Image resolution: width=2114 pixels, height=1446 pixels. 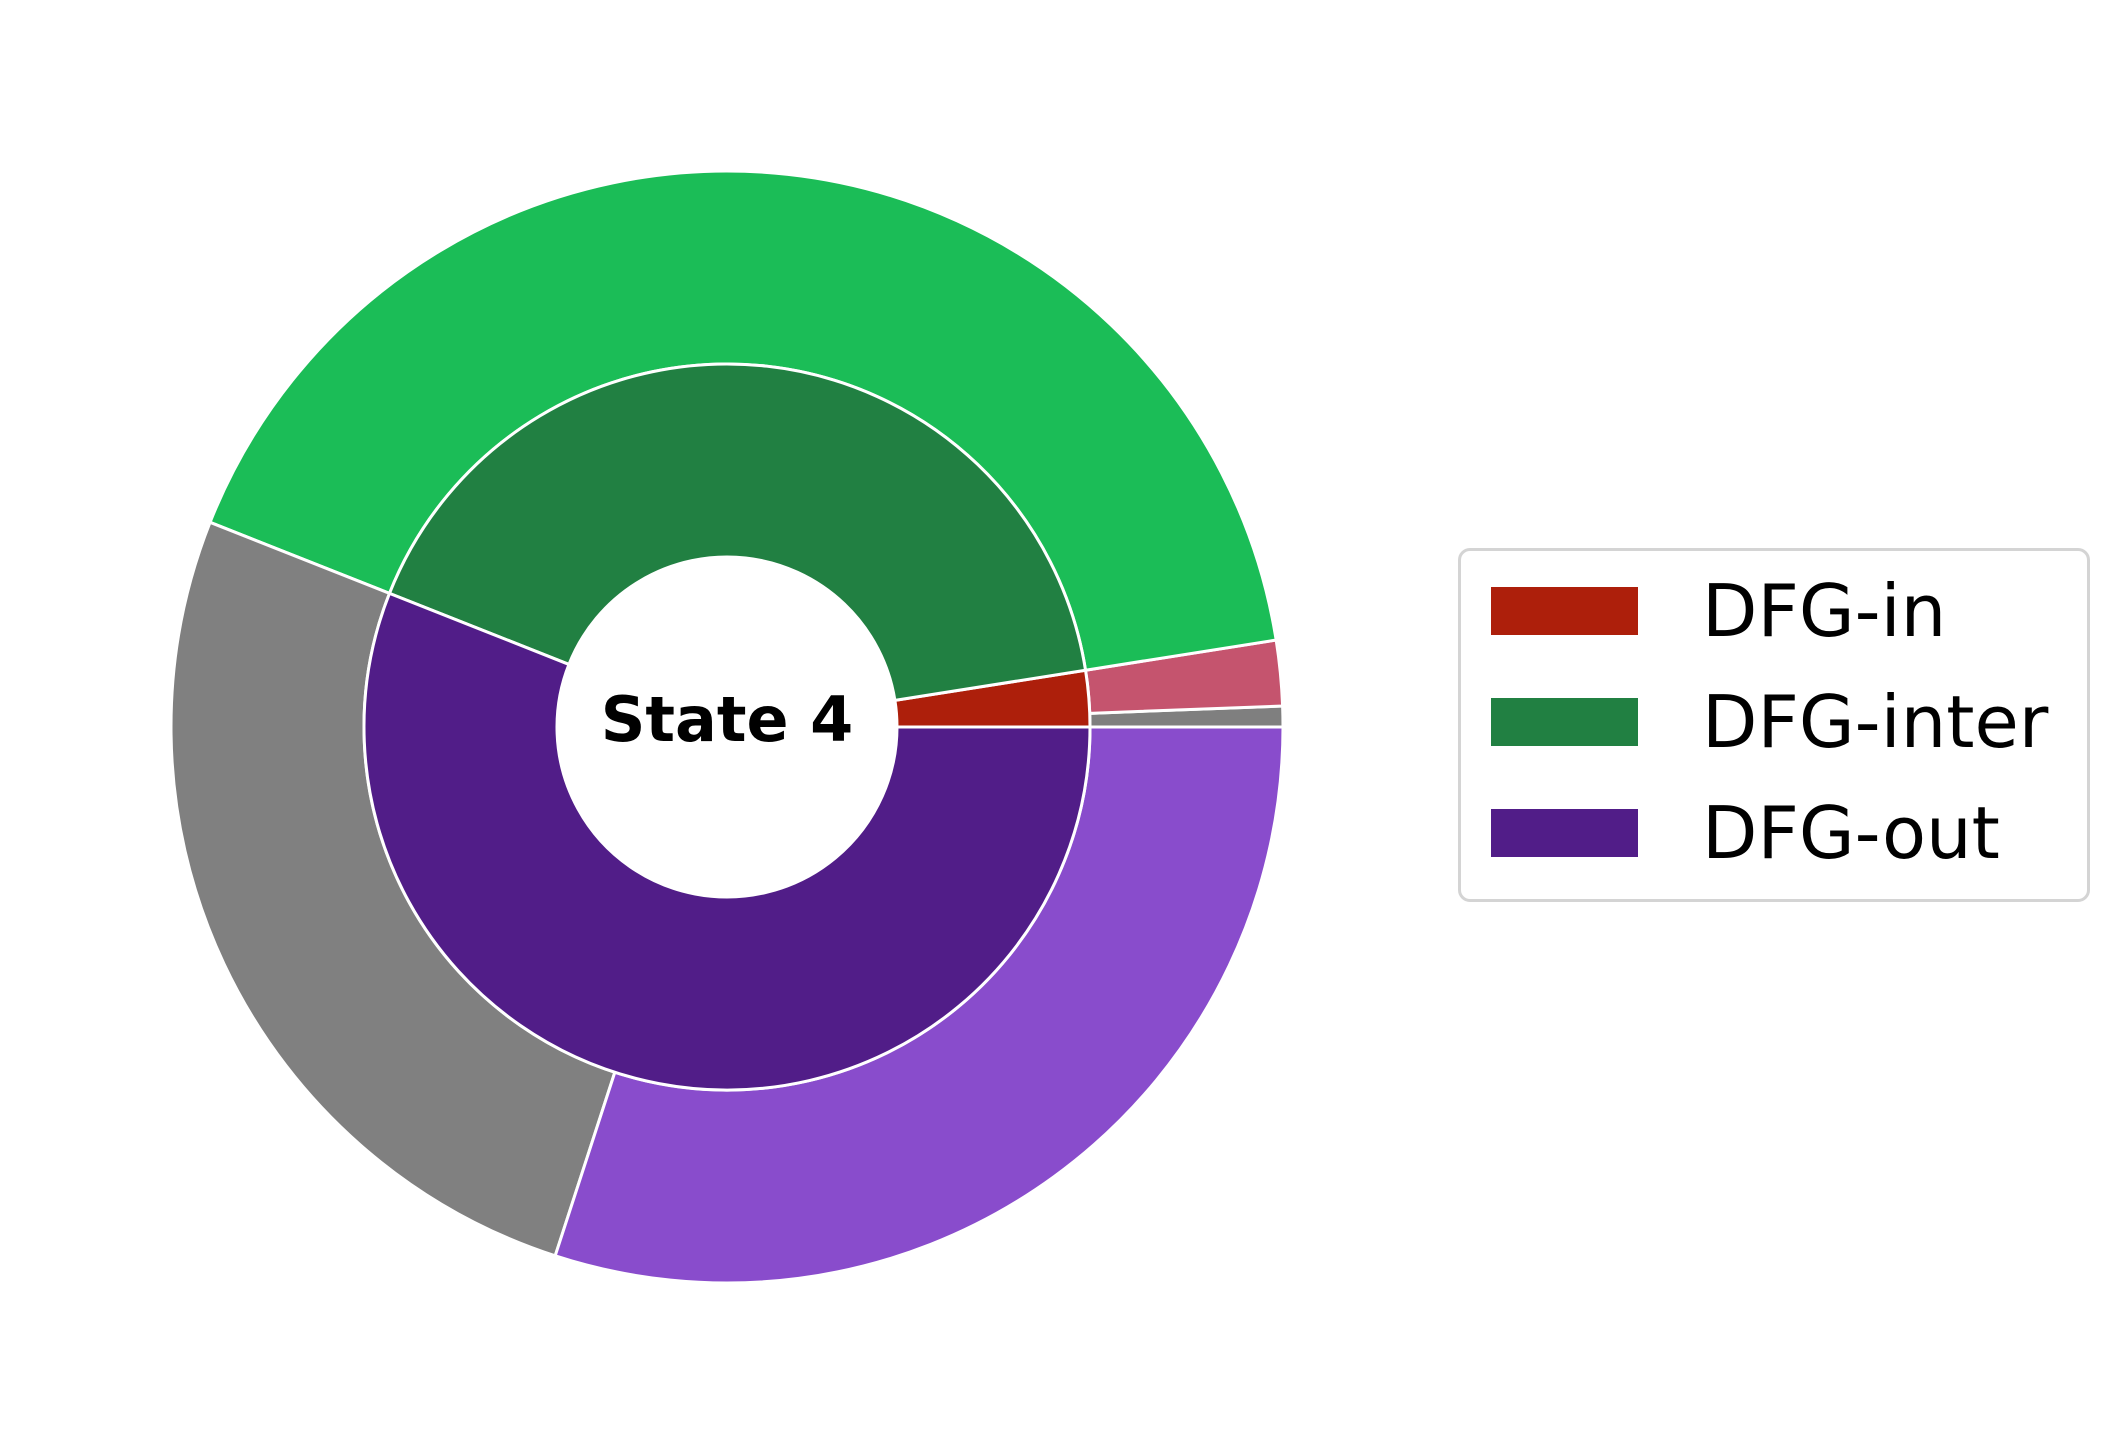 I want to click on legend-item-dfg-in: DFG-in, so click(x=1719, y=611).